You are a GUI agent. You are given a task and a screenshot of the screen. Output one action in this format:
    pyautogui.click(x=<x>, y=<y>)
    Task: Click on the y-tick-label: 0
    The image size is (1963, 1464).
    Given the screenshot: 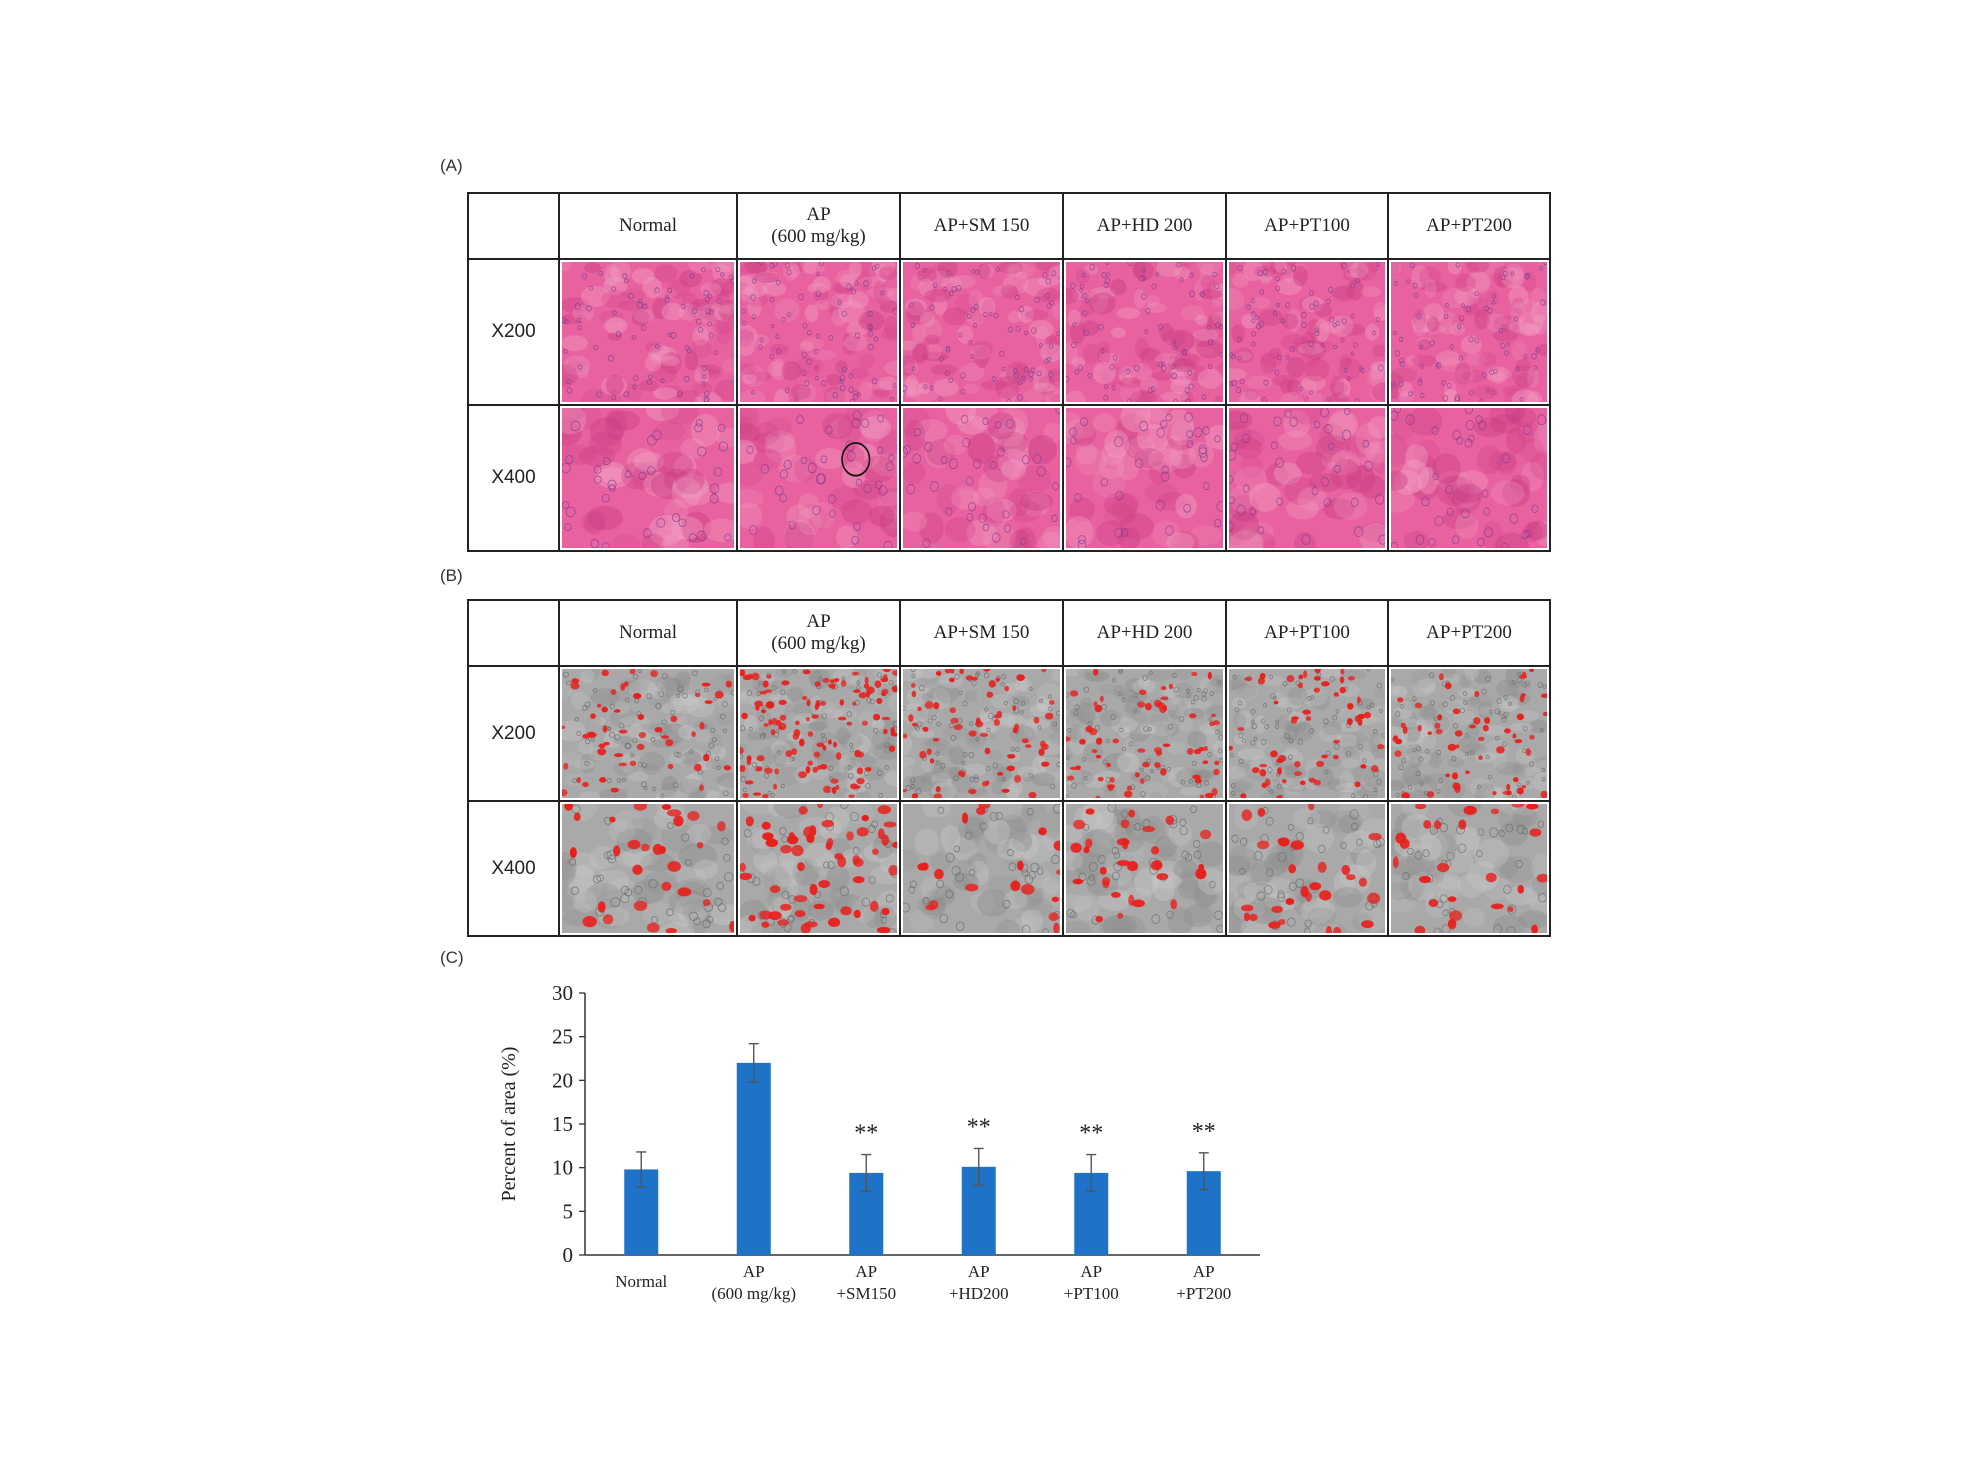 What is the action you would take?
    pyautogui.click(x=568, y=1255)
    